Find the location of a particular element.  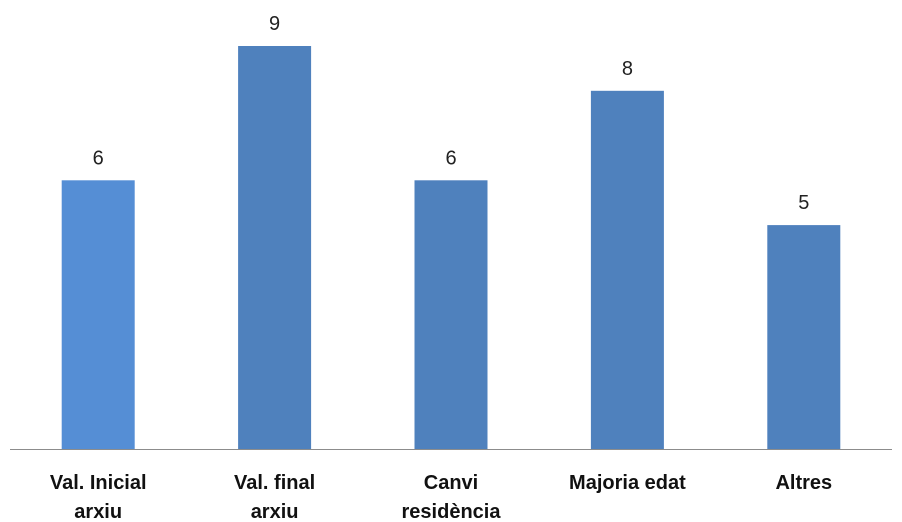

category-label-0: Val. Inicial arxiu is located at coordinates (98, 497).